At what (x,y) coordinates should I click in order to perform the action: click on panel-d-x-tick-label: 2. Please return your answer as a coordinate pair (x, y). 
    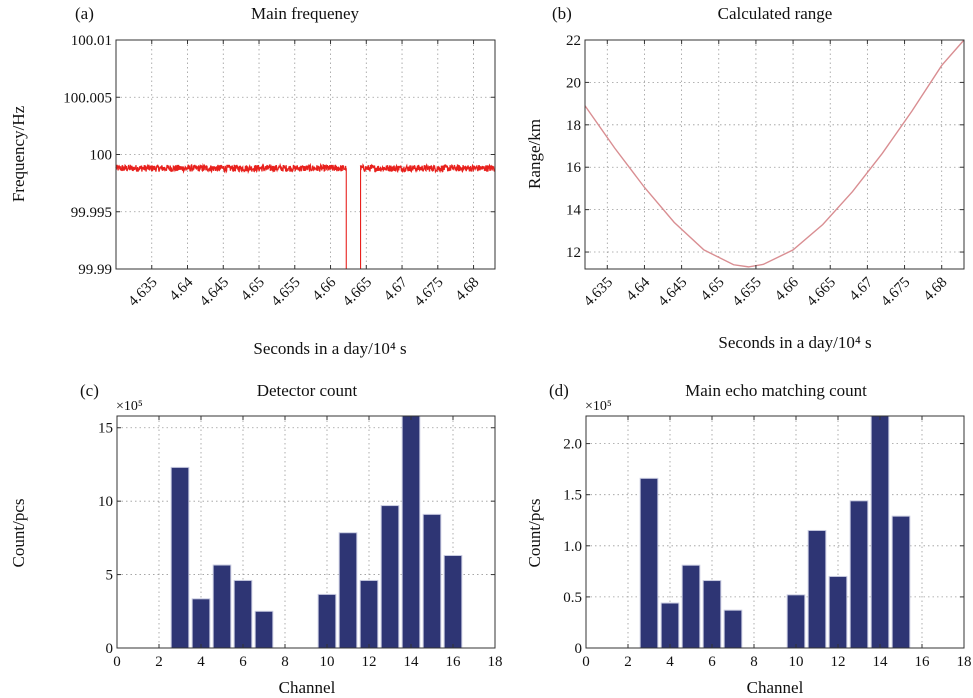
    Looking at the image, I should click on (628, 662).